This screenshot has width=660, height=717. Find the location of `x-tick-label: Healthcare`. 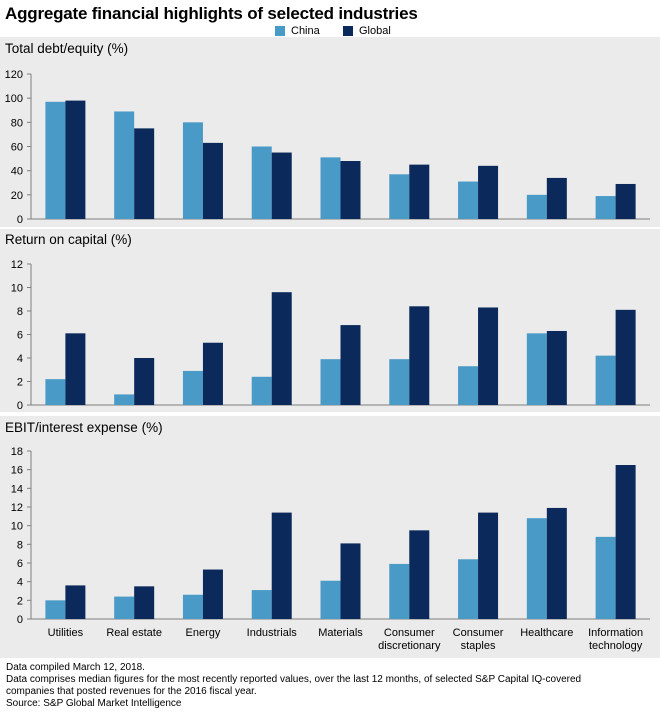

x-tick-label: Healthcare is located at coordinates (546, 633).